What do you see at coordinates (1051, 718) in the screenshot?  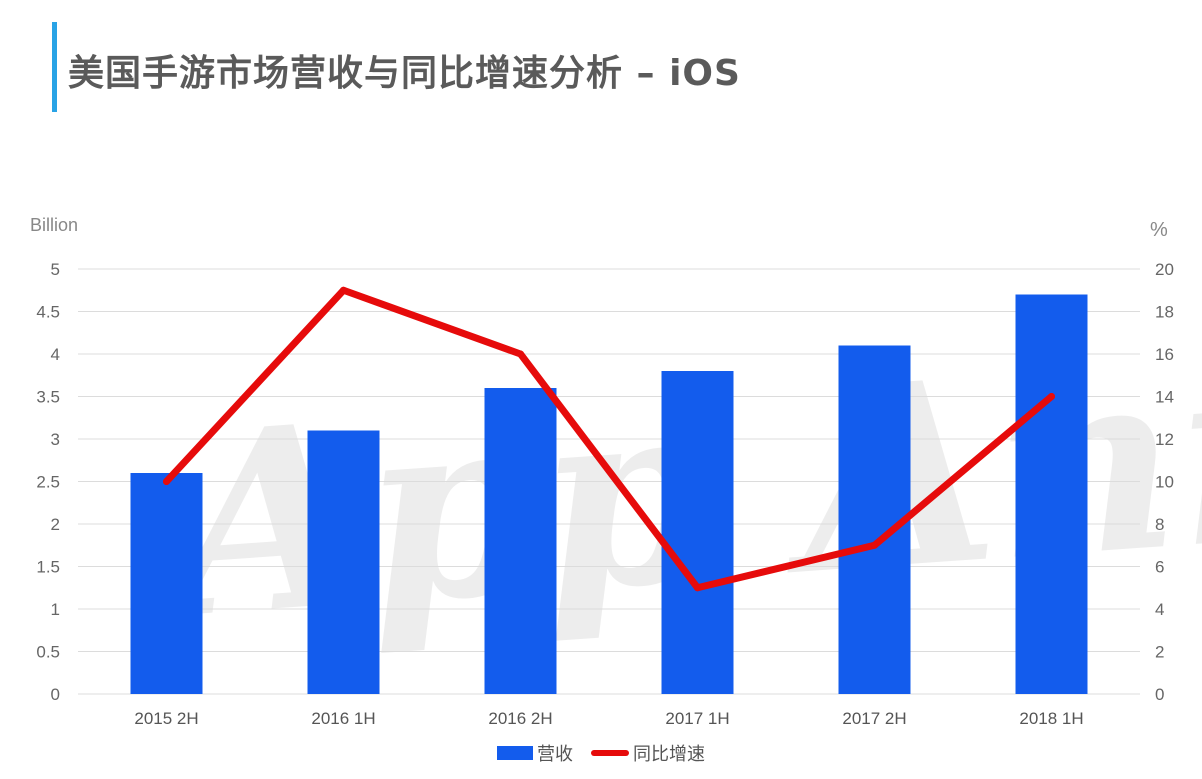 I see `x-tick-label: 2018 1H` at bounding box center [1051, 718].